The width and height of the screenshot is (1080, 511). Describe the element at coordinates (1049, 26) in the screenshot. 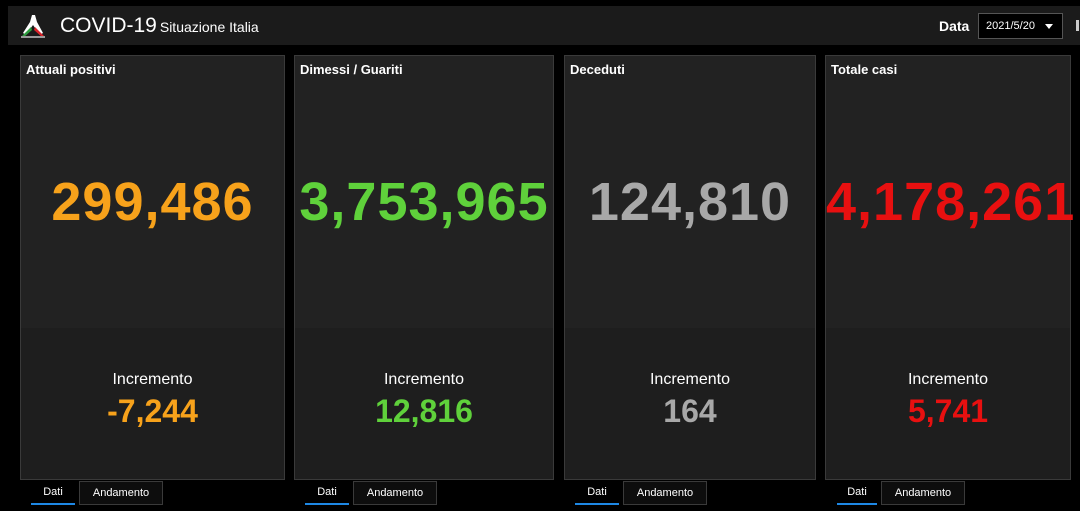

I see `chevron-down-icon` at that location.